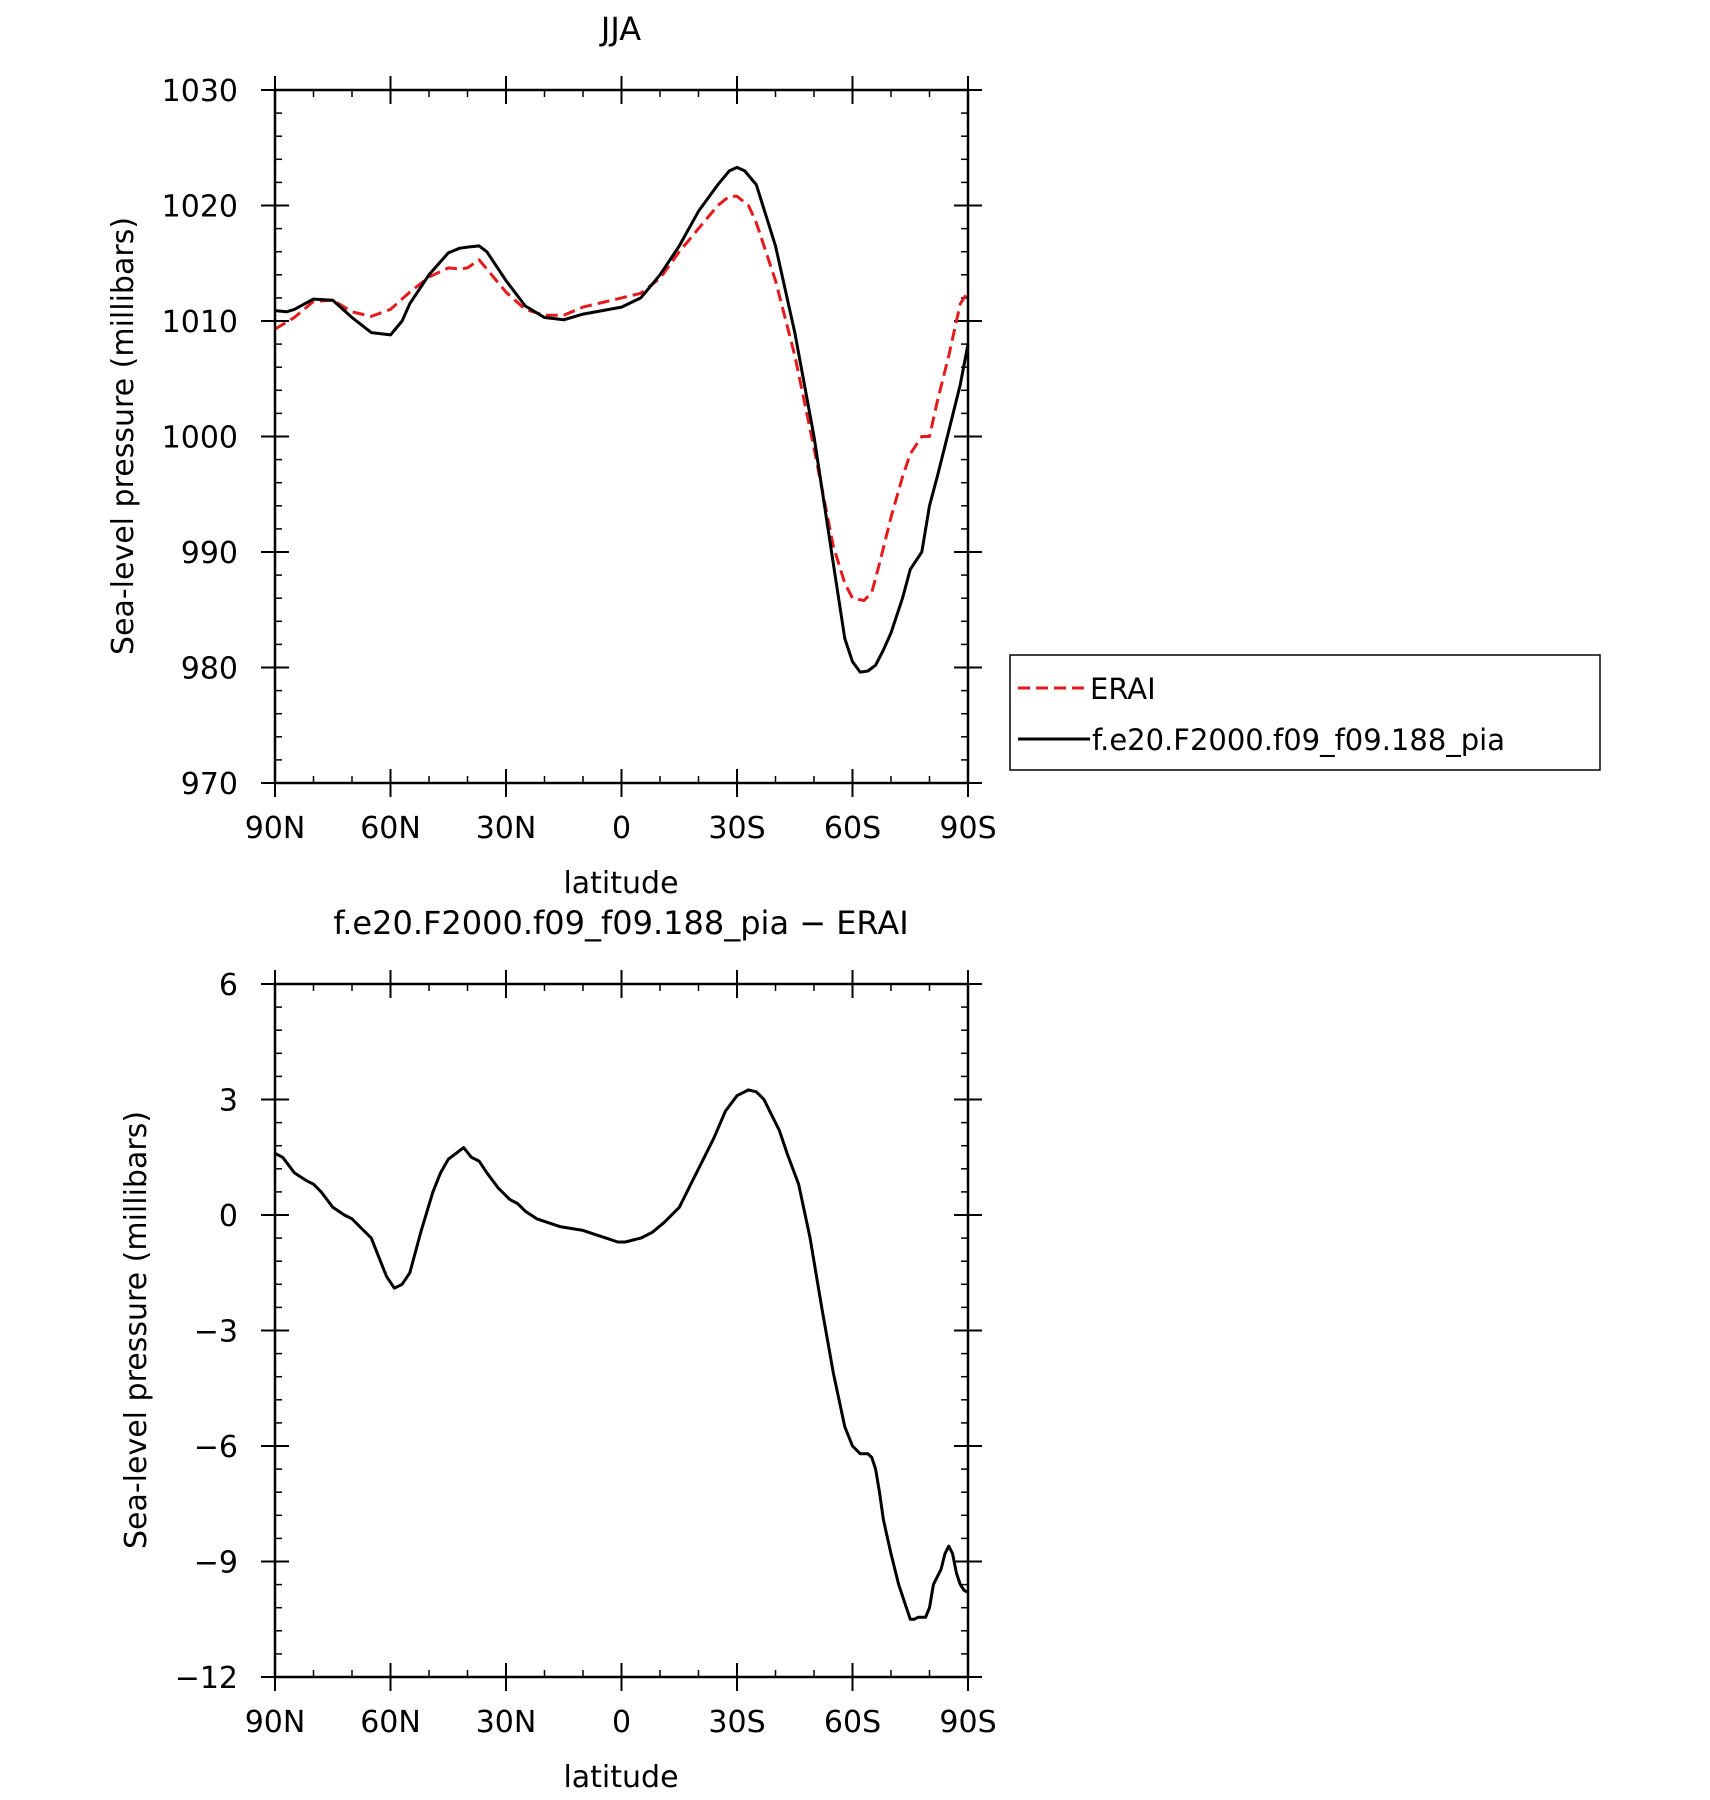 The image size is (1710, 1800). Describe the element at coordinates (228, 1216) in the screenshot. I see `y-tick-label: 0` at that location.